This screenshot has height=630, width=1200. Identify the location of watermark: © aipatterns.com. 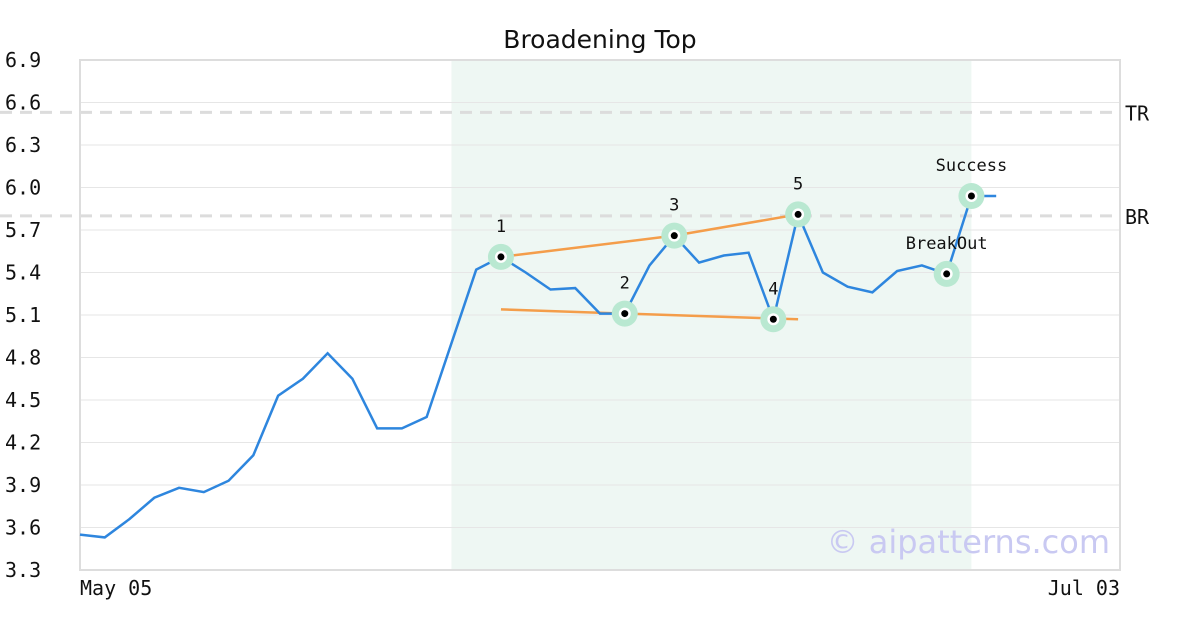
(968, 542).